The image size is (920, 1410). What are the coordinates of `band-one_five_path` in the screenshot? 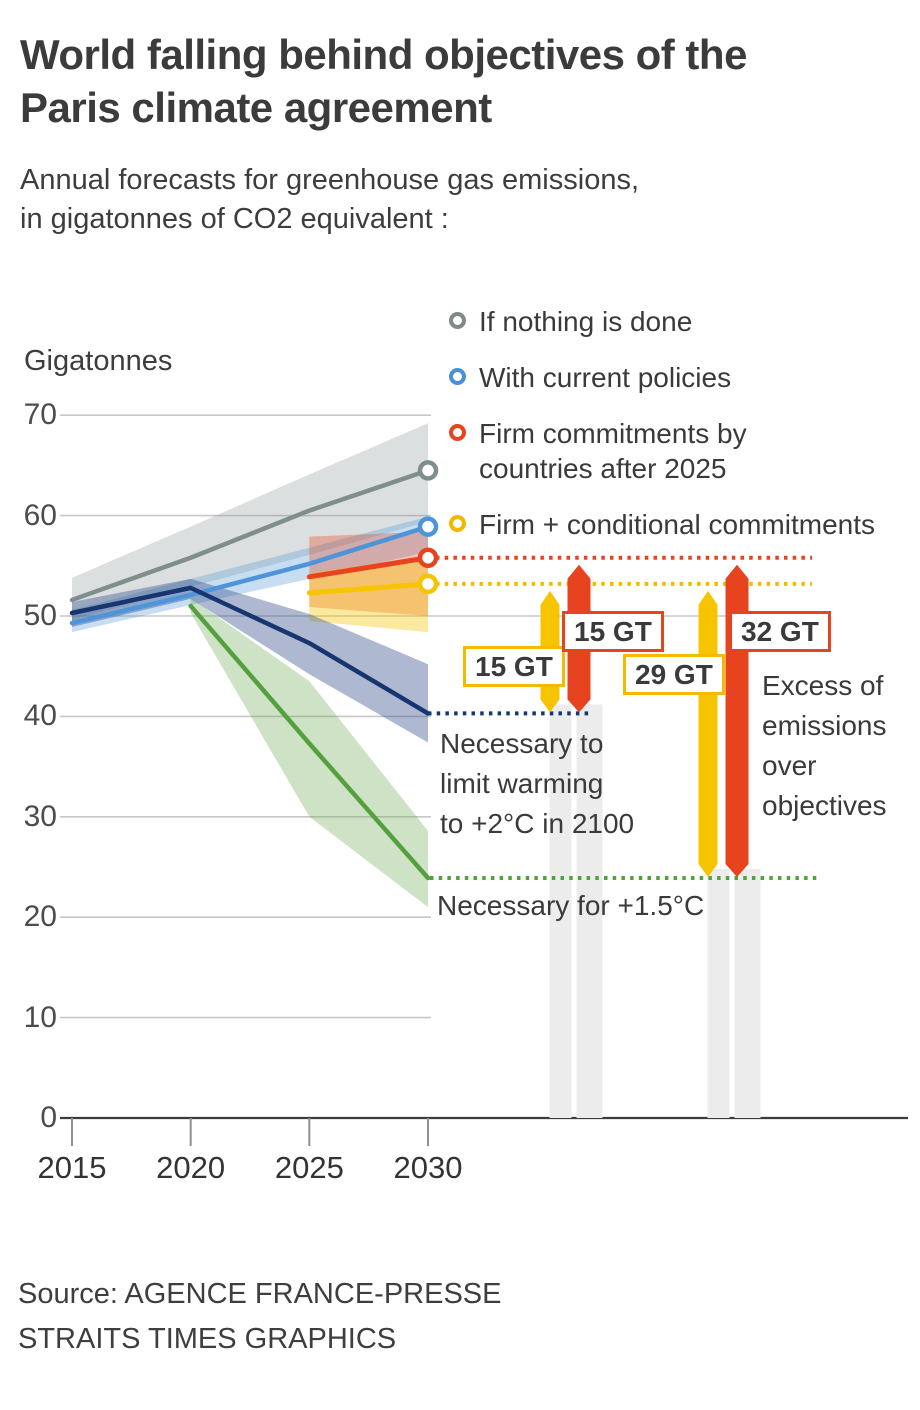 It's located at (309, 752).